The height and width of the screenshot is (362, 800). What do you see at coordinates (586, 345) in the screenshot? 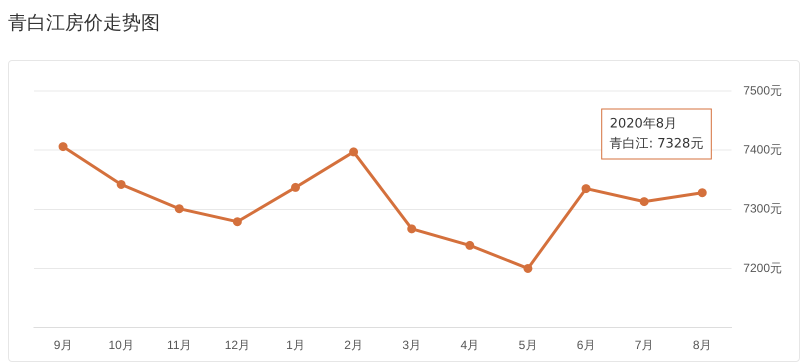
I see `x-tick-label: 6月` at bounding box center [586, 345].